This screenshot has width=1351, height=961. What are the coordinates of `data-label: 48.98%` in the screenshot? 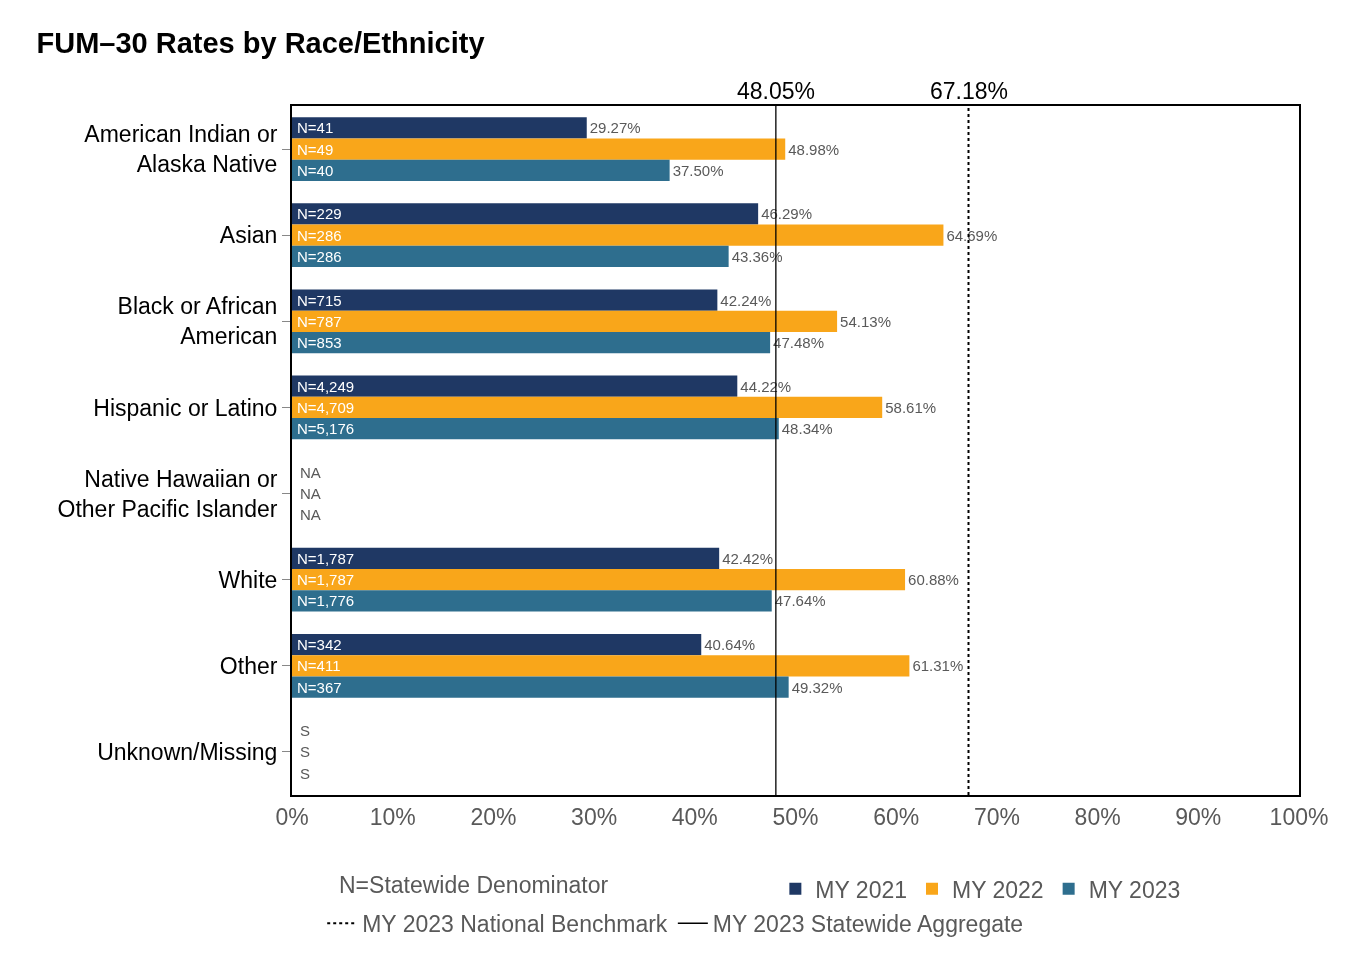 It's located at (814, 149).